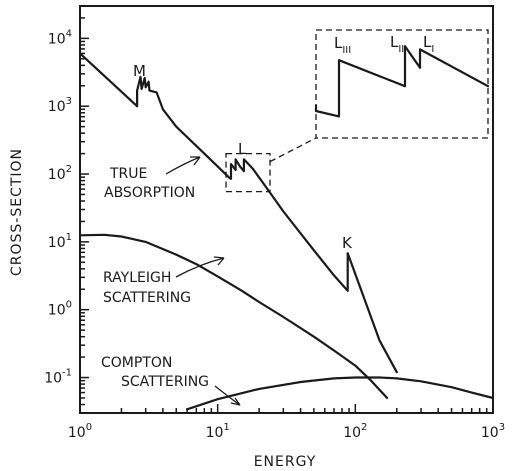  What do you see at coordinates (128, 174) in the screenshot?
I see `true-absorption-label-line1: TRUE` at bounding box center [128, 174].